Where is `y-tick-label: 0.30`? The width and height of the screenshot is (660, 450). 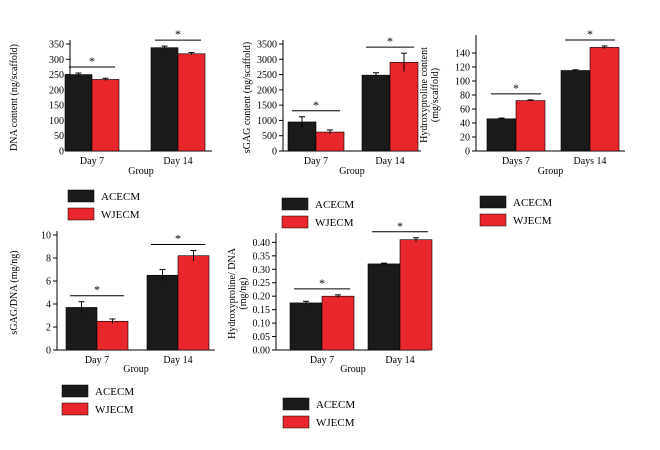 y-tick-label: 0.30 is located at coordinates (262, 270).